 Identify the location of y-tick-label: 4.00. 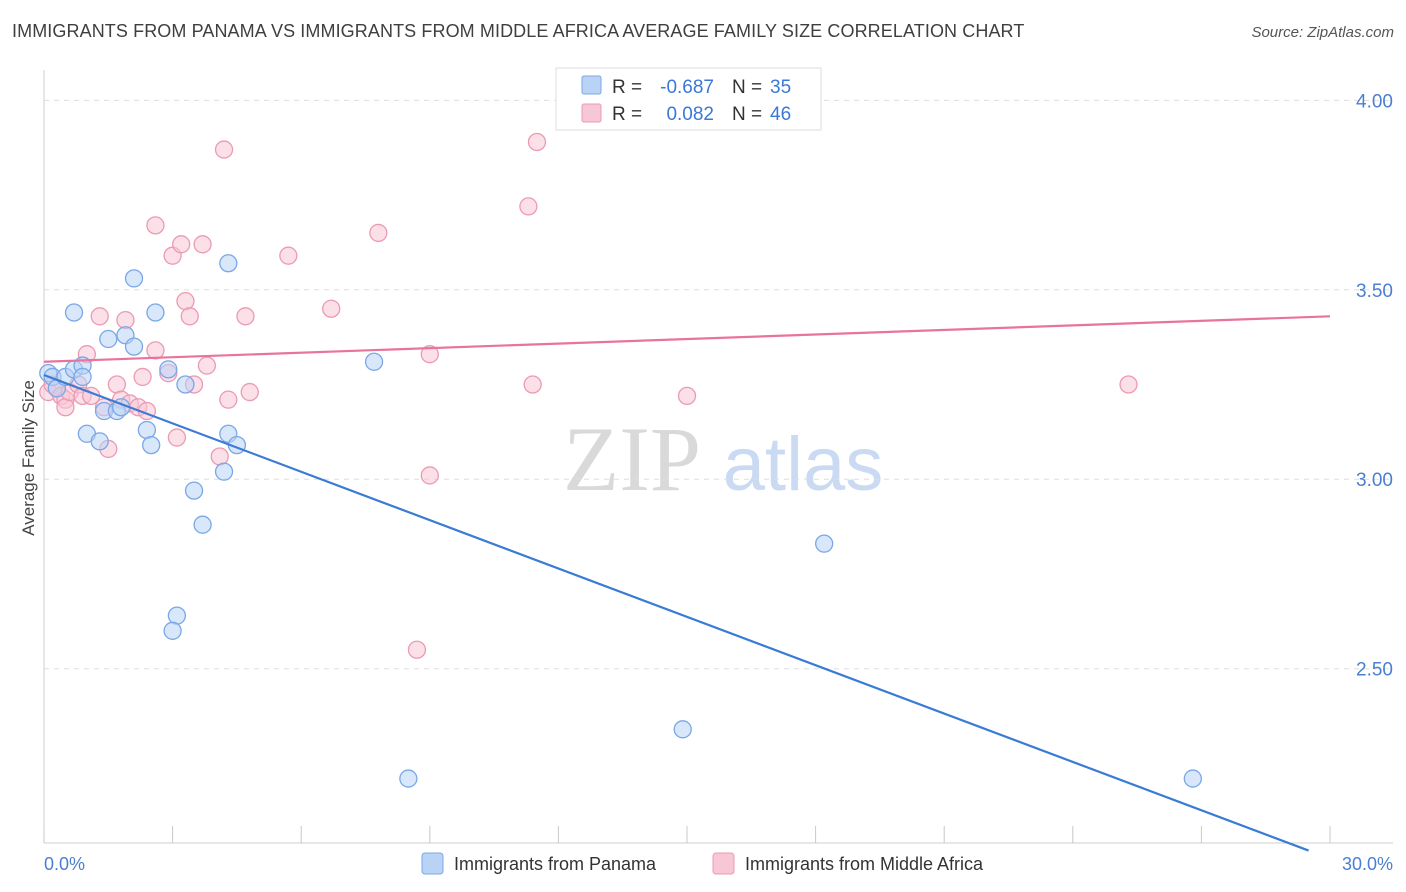
(1374, 101).